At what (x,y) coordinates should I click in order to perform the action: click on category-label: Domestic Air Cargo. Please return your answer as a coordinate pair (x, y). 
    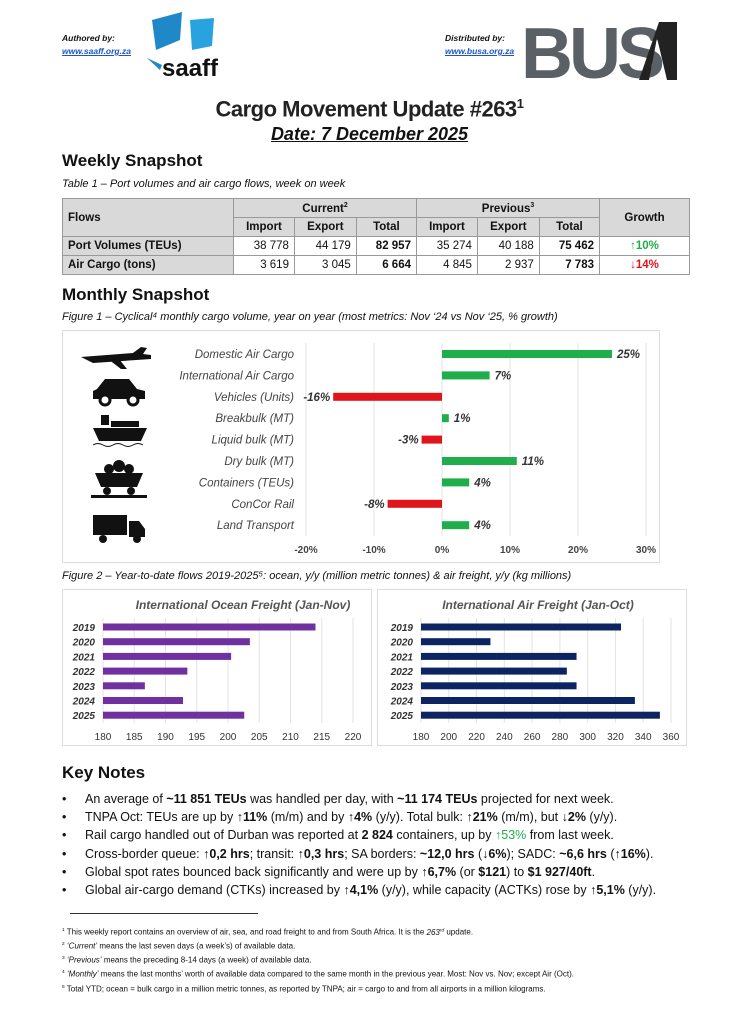
    Looking at the image, I should click on (245, 355).